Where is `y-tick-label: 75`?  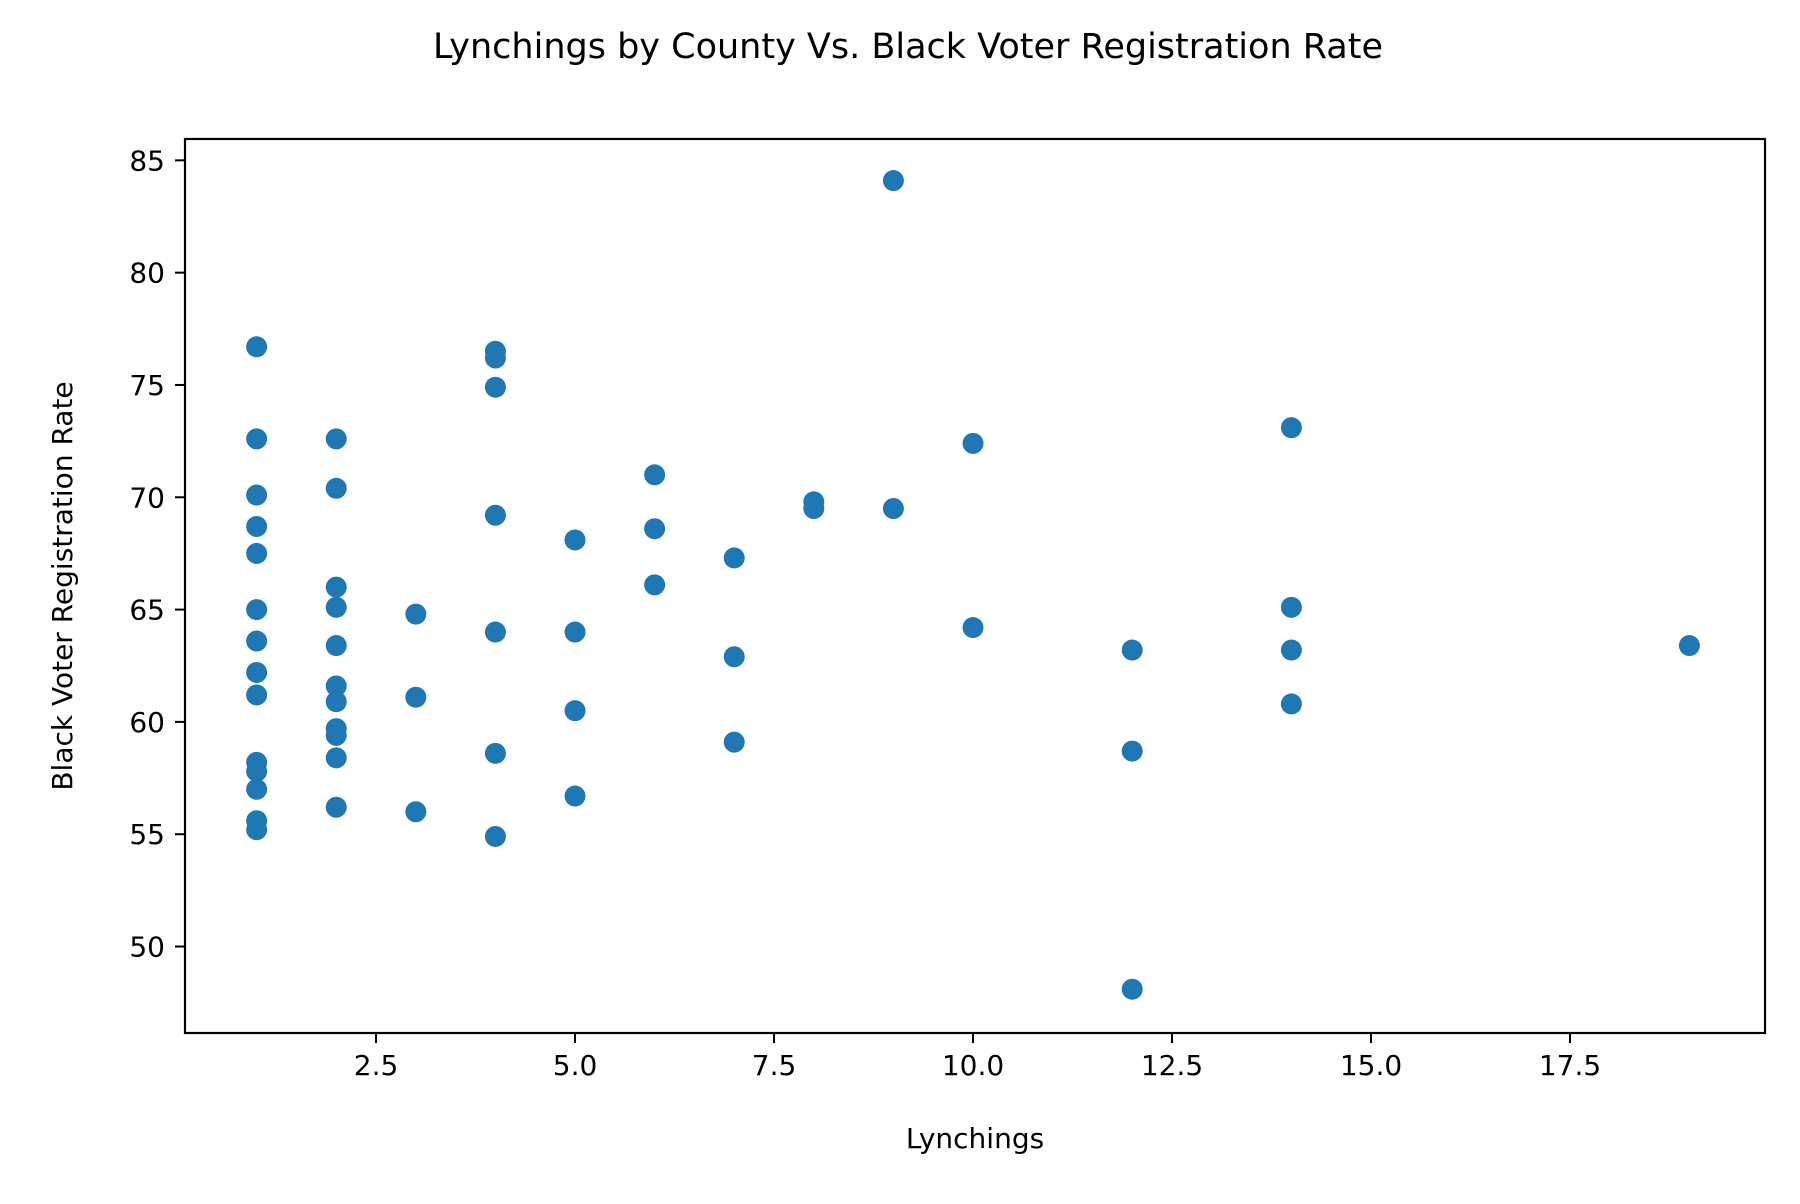 y-tick-label: 75 is located at coordinates (147, 385).